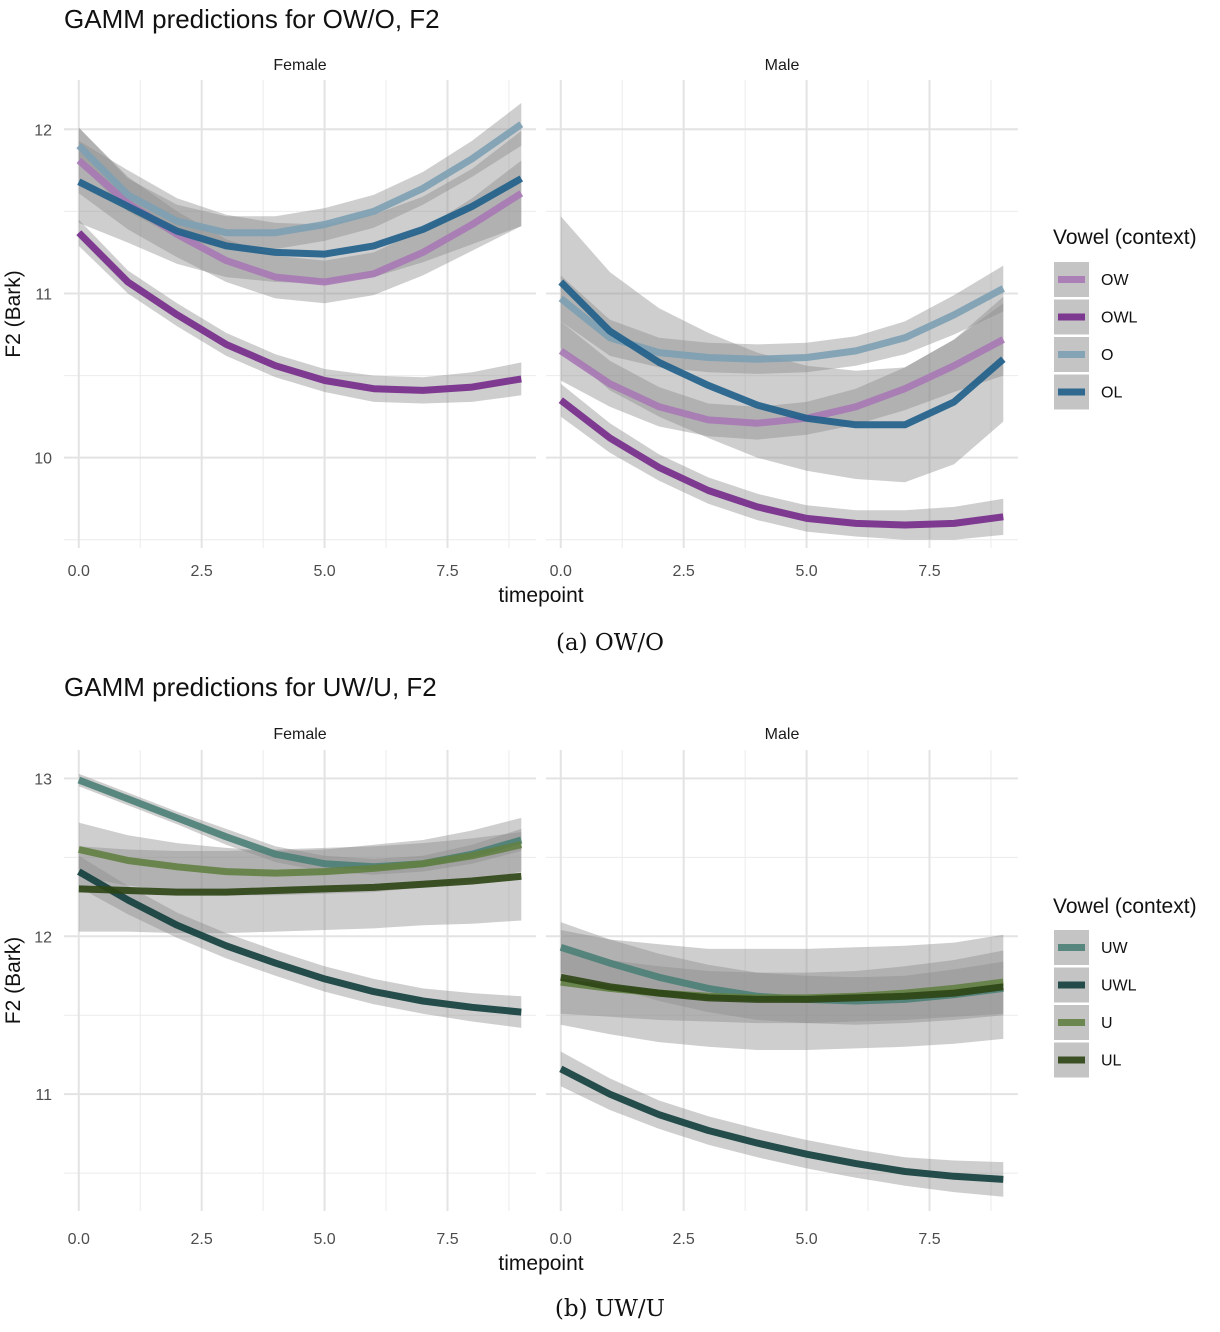 Image resolution: width=1220 pixels, height=1332 pixels. Describe the element at coordinates (1119, 318) in the screenshot. I see `legend-label: OWL` at that location.